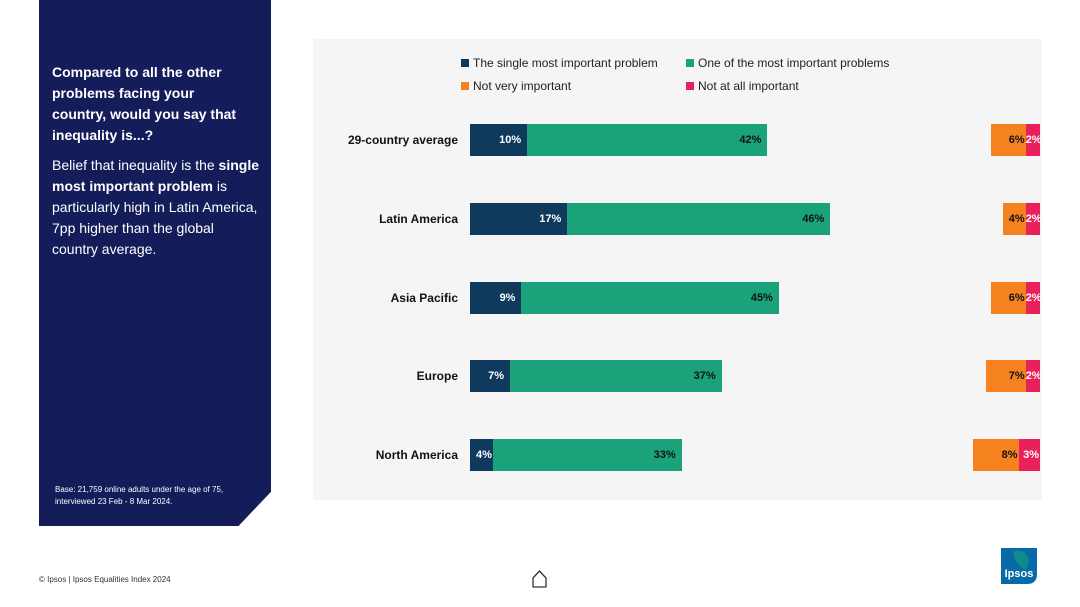 This screenshot has width=1080, height=607. What do you see at coordinates (565, 63) in the screenshot?
I see `legend-label-0: The single most important problem` at bounding box center [565, 63].